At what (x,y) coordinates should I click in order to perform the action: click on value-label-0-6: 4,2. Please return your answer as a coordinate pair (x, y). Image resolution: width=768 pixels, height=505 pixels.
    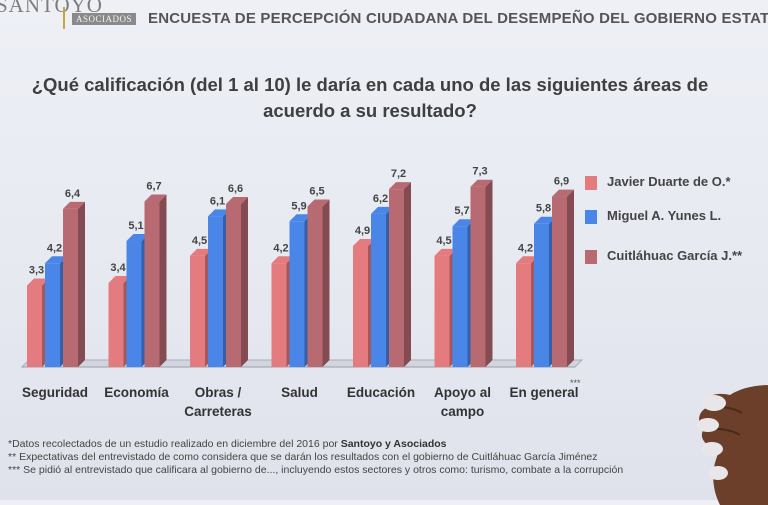
    Looking at the image, I should click on (525, 248).